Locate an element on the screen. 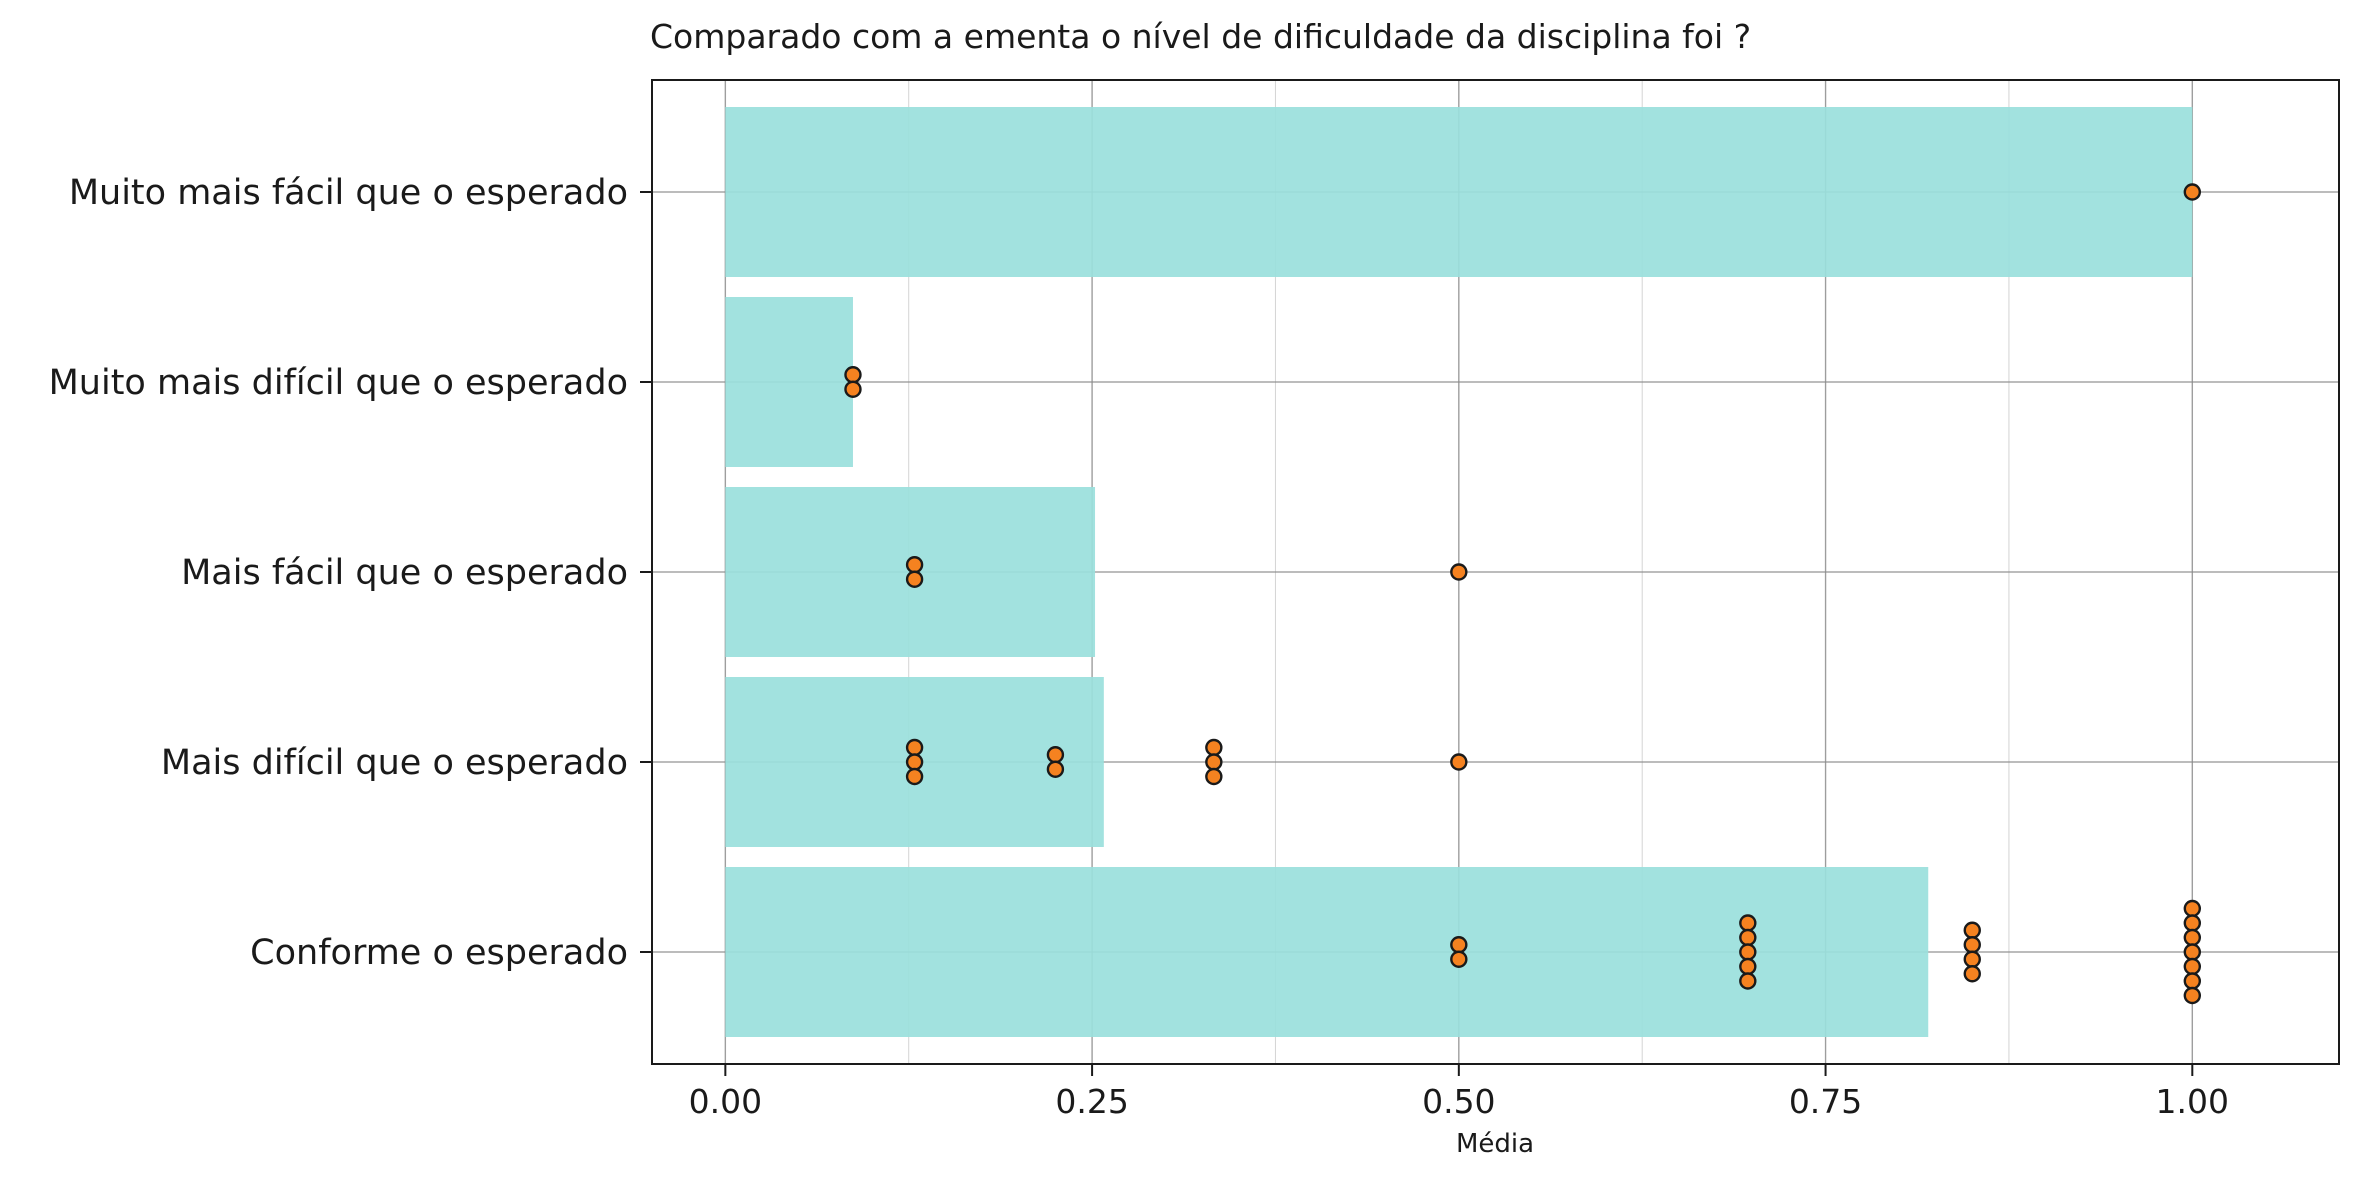 The image size is (2362, 1181). x-tick-label: 0.25 is located at coordinates (1091, 1101).